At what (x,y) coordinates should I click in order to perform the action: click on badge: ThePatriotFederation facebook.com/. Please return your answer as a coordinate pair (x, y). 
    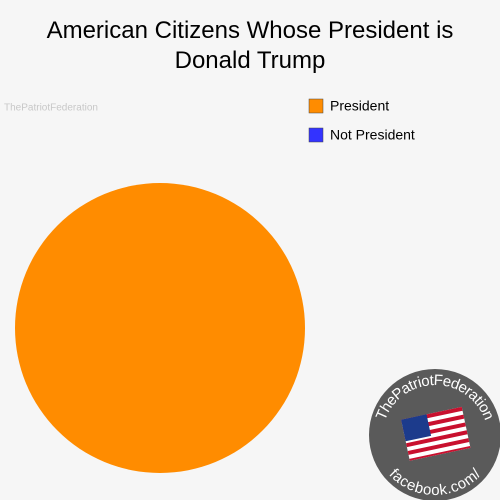
    Looking at the image, I should click on (434, 434).